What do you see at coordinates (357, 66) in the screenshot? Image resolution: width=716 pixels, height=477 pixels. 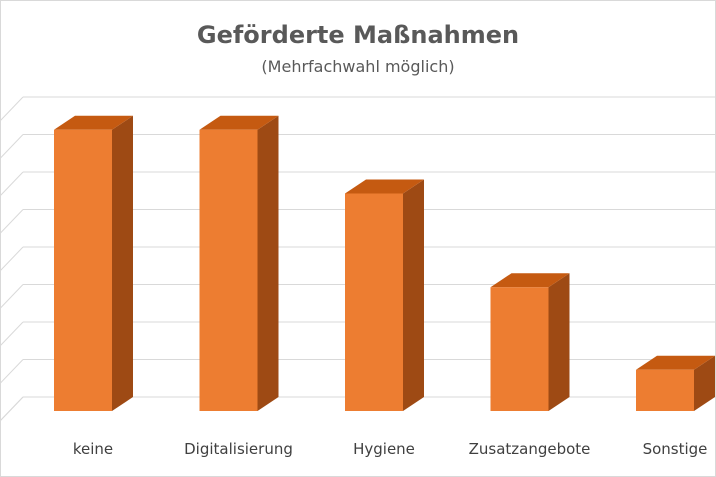 I see `chart-subtitle: (Mehrfachwahl möglich)` at bounding box center [357, 66].